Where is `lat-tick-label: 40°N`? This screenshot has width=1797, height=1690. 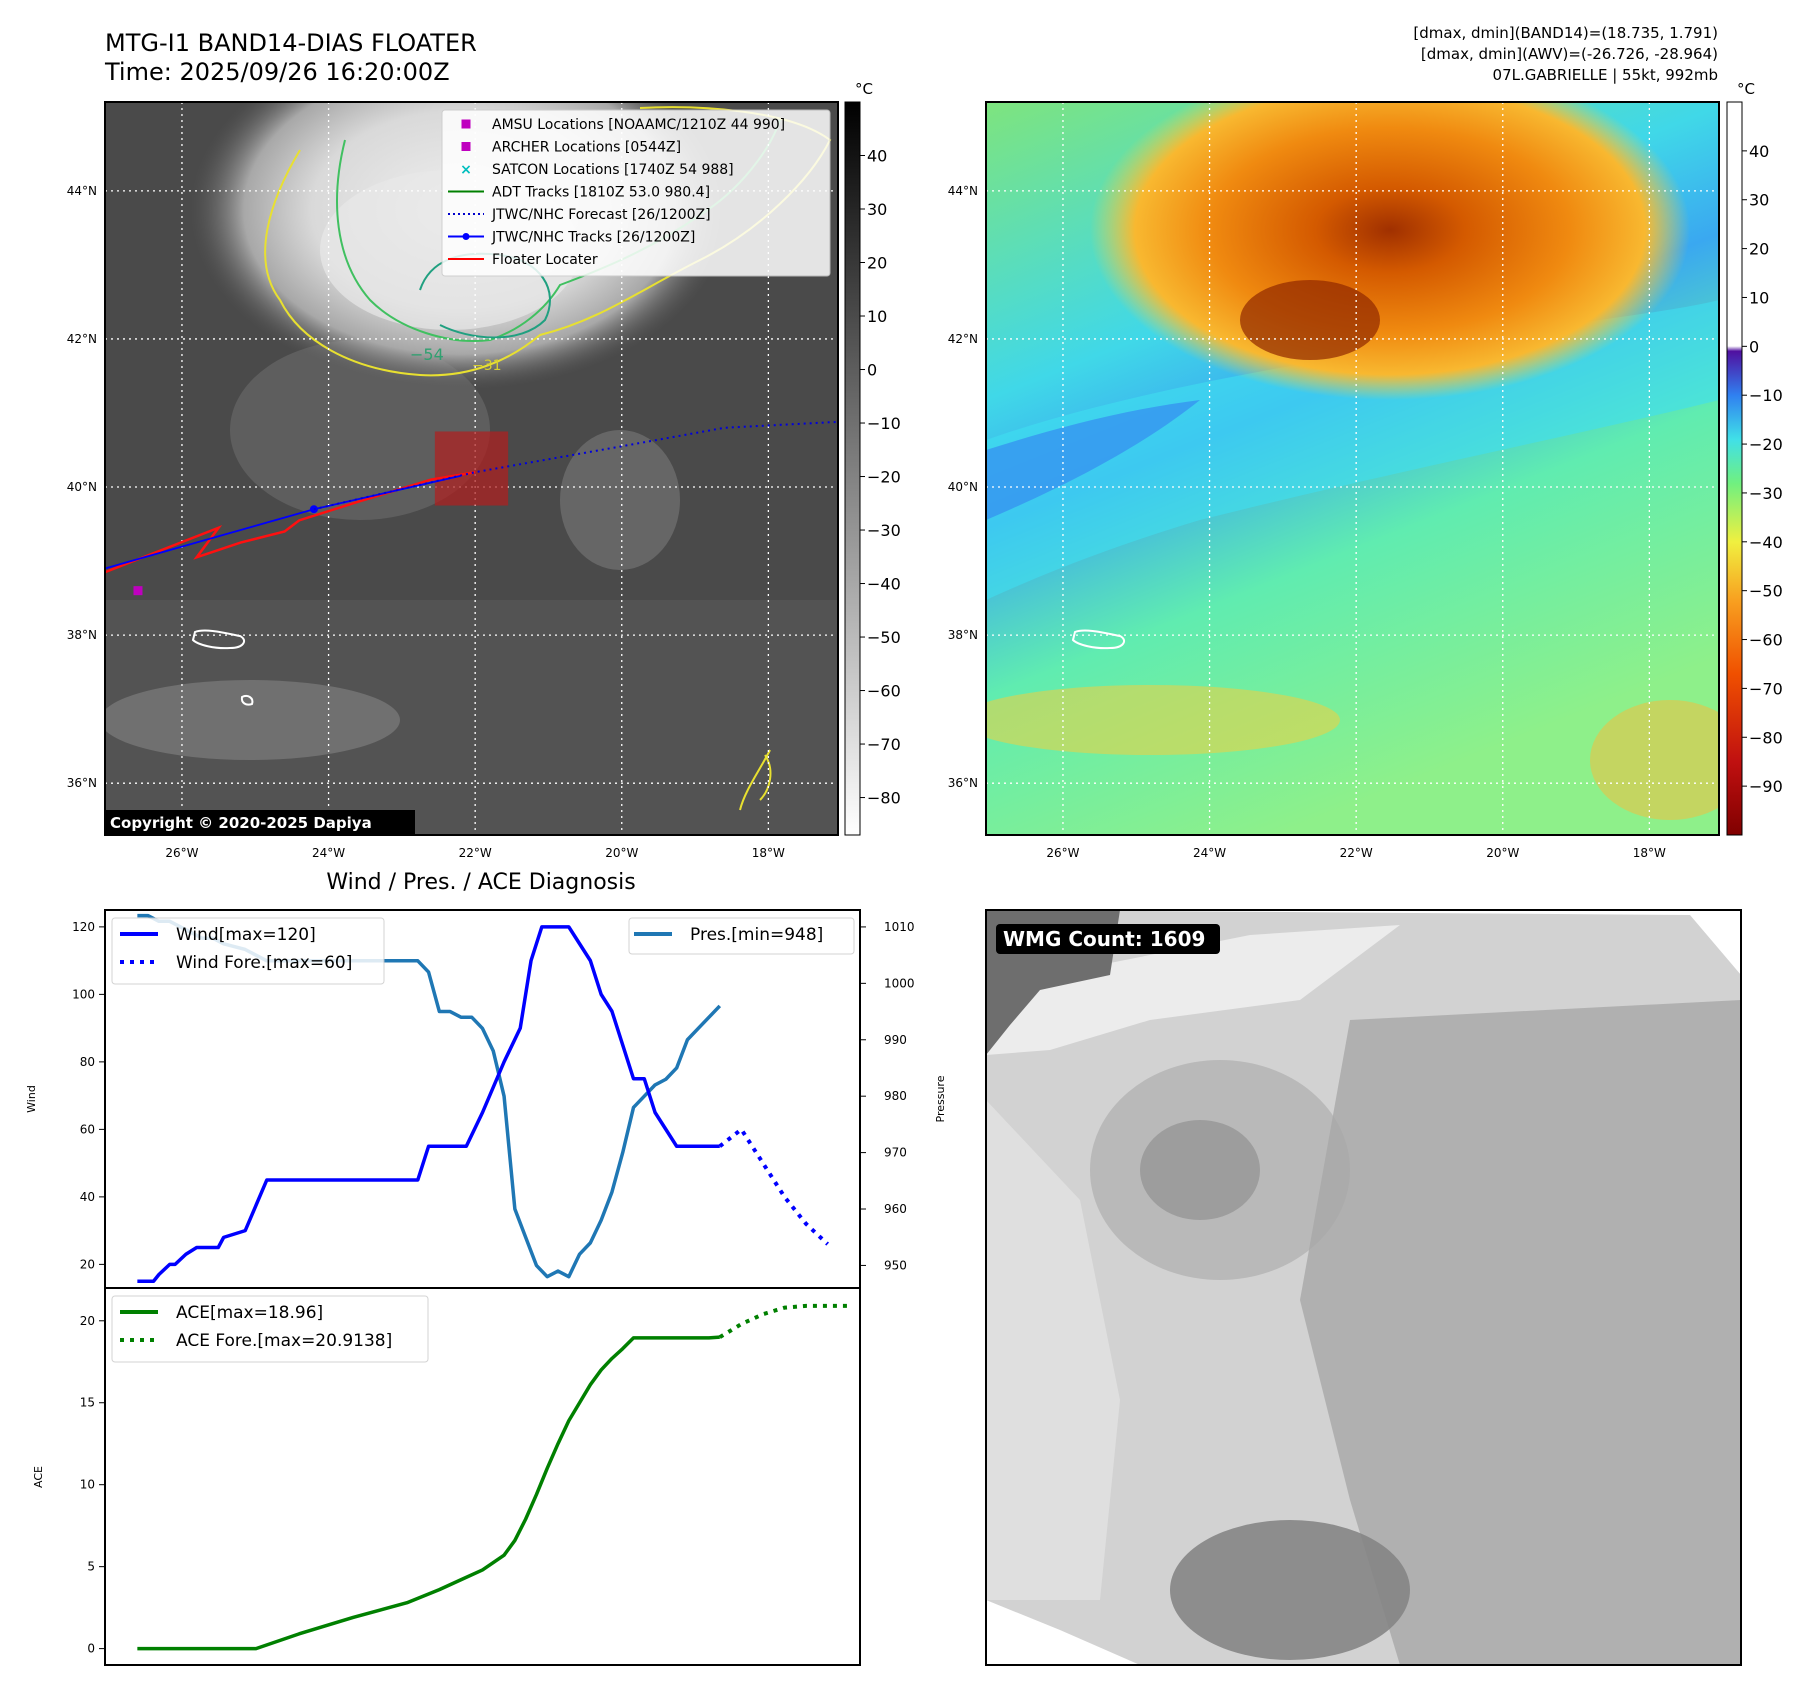 lat-tick-label: 40°N is located at coordinates (963, 487).